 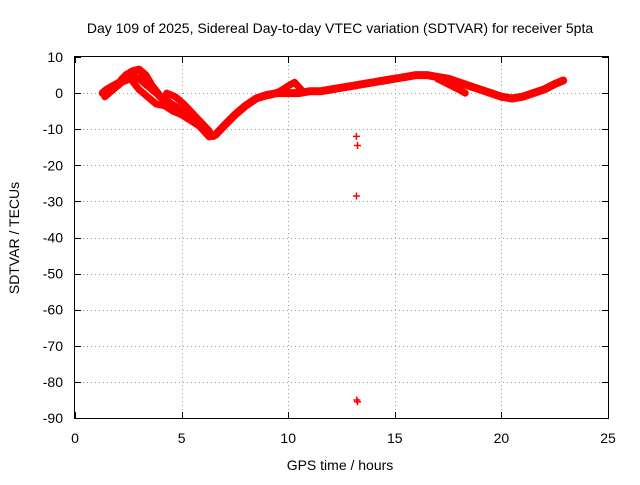 I want to click on y-tick-label: -40, so click(x=53, y=238).